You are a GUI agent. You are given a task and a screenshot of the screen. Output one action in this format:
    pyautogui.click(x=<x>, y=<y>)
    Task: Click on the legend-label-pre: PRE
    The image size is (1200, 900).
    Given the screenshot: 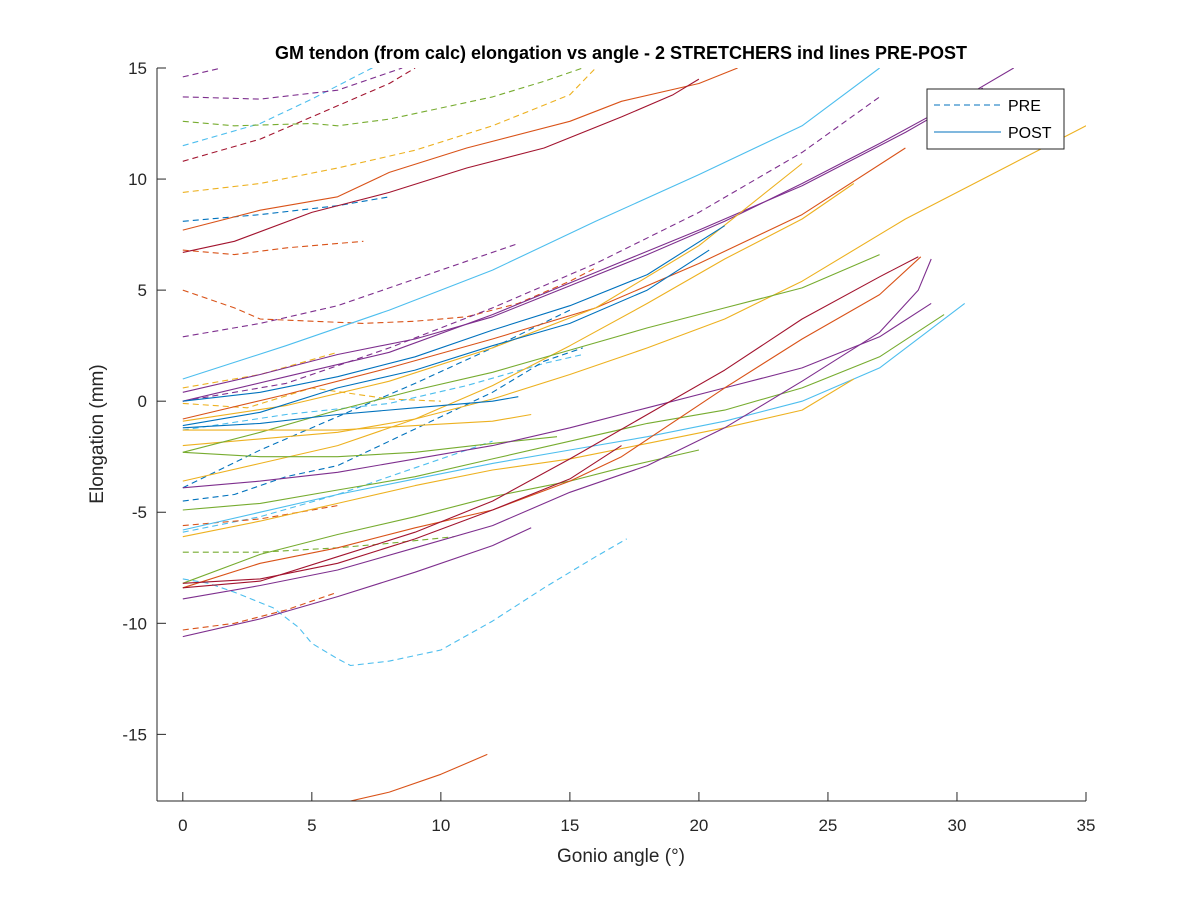 What is the action you would take?
    pyautogui.click(x=1024, y=106)
    